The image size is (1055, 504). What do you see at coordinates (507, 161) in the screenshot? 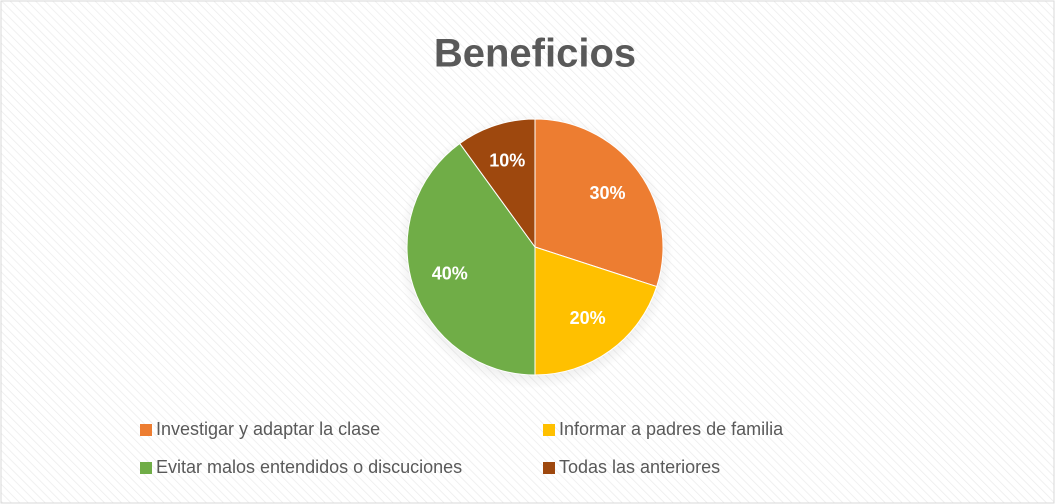
I see `data-label: 10%` at bounding box center [507, 161].